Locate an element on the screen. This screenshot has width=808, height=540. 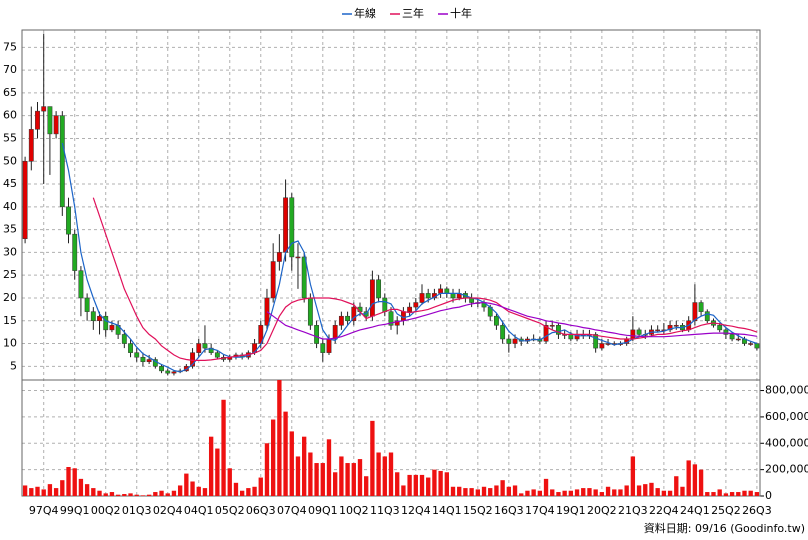
ma-line is located at coordinates (511, 320).